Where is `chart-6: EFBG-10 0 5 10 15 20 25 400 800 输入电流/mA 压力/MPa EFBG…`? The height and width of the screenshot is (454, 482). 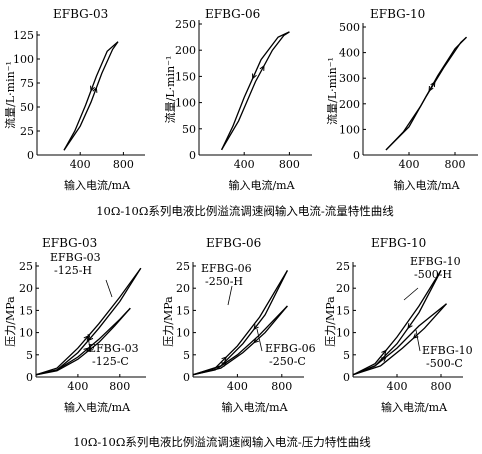 chart-6: EFBG-10 0 5 10 15 20 25 400 800 输入电流/mA 压力/MPa EFBG… is located at coordinates (398, 325).